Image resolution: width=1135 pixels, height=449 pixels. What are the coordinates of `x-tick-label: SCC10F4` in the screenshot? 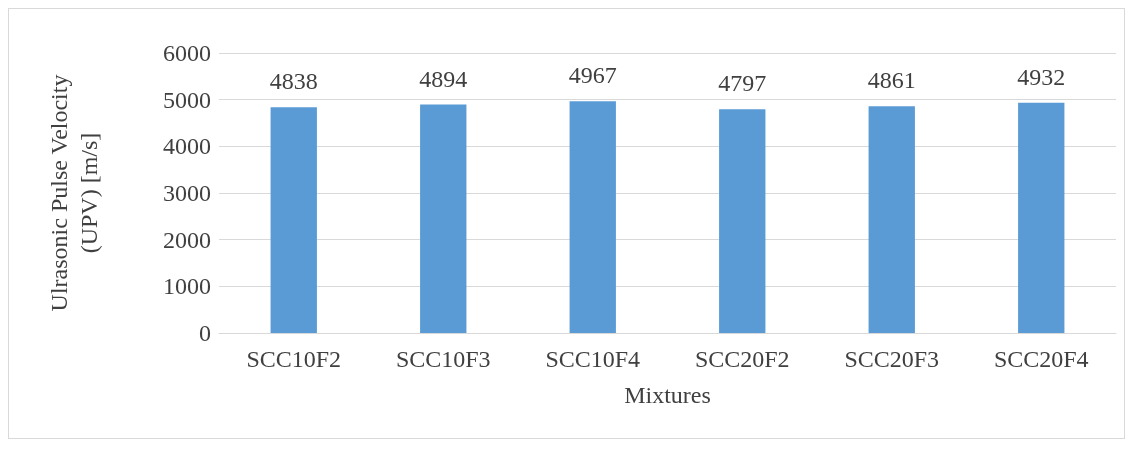 It's located at (593, 359).